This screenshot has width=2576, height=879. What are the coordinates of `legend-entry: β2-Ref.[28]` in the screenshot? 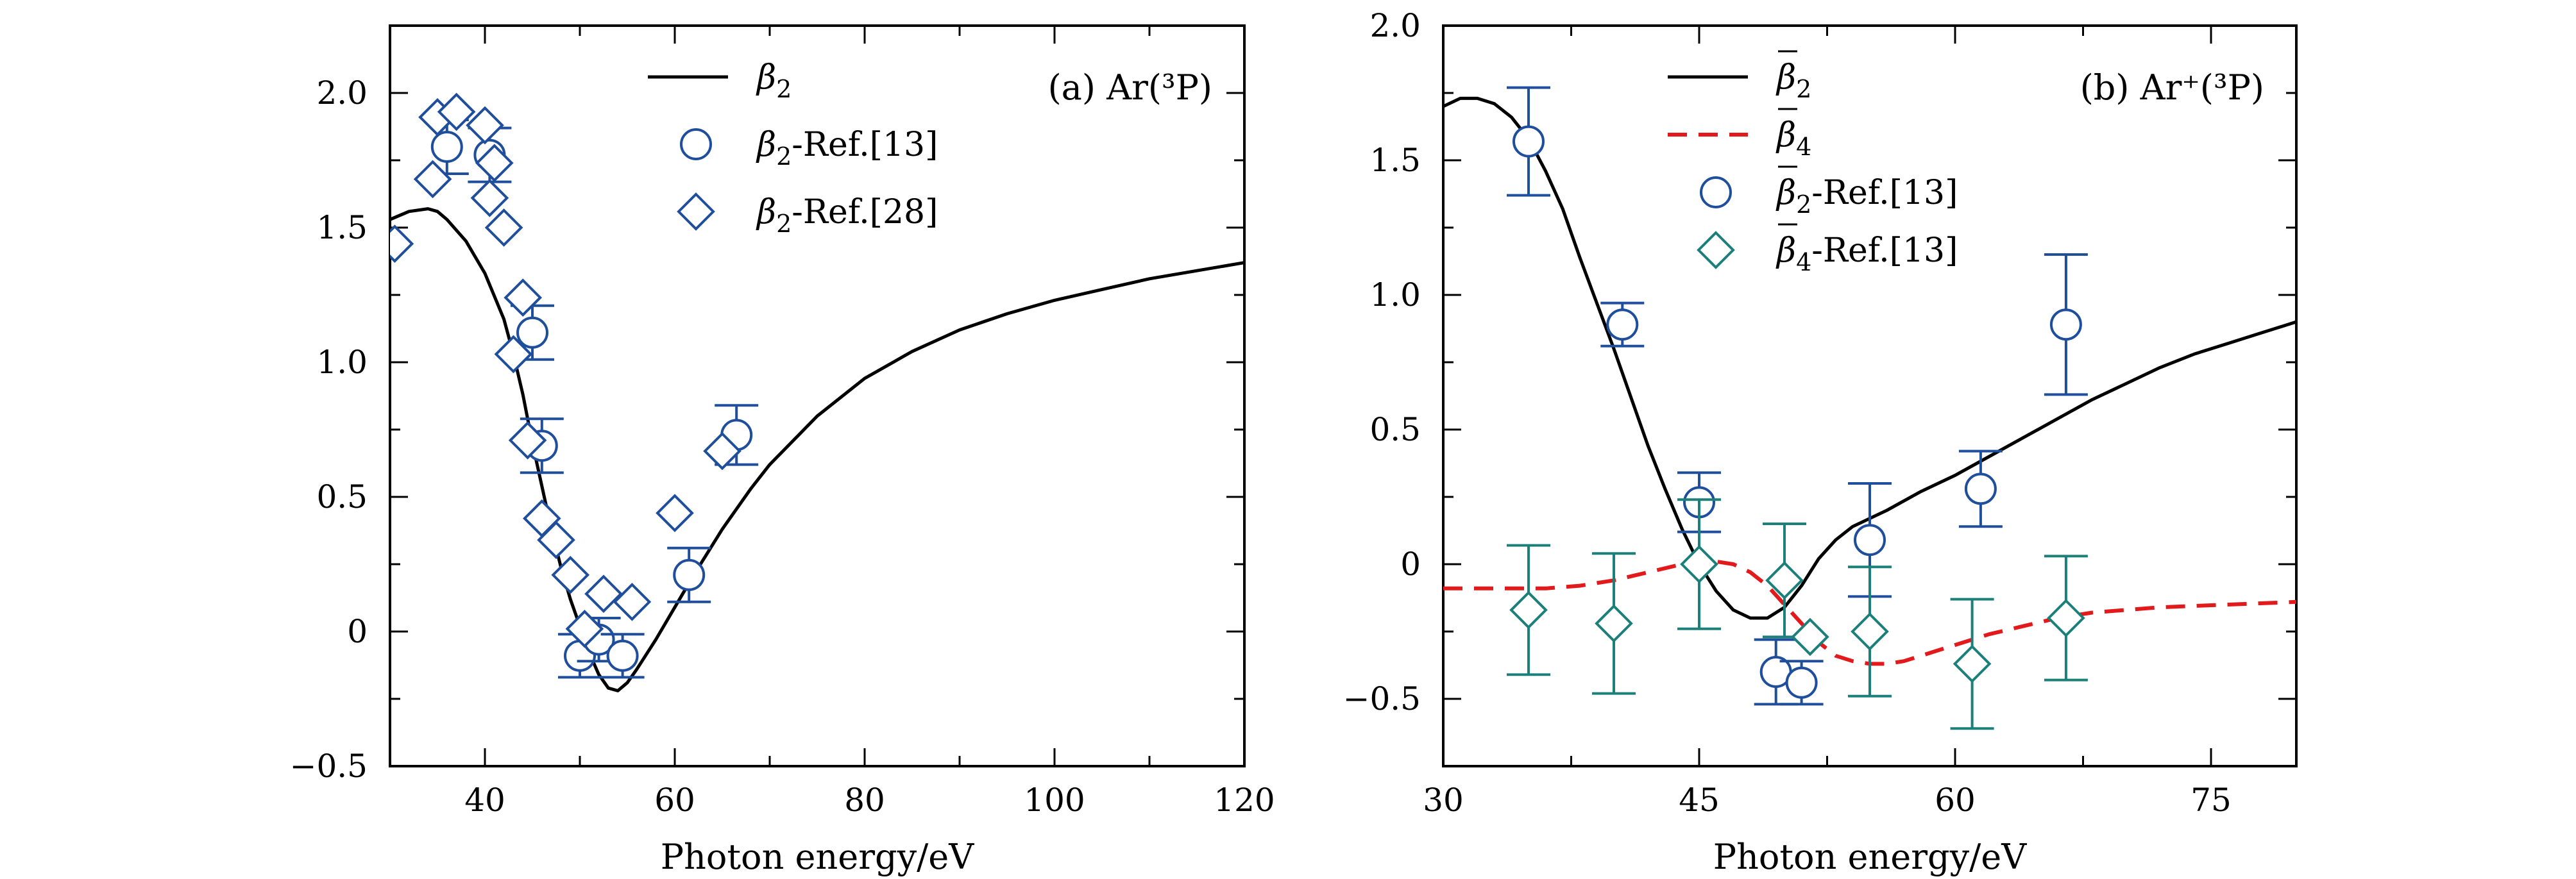 It's located at (807, 215).